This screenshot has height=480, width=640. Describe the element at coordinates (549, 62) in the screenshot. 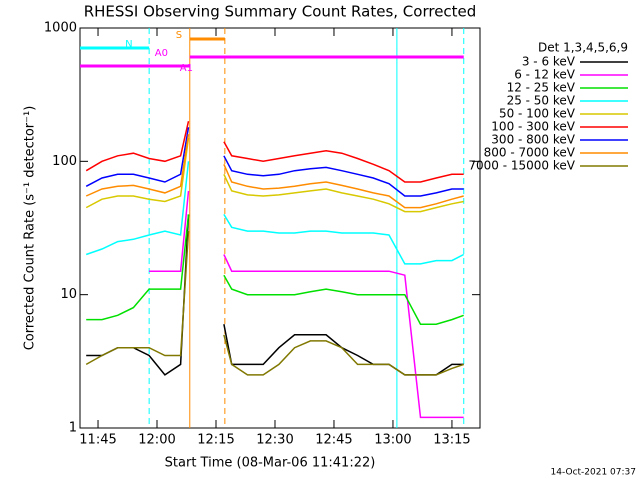

I see `legend-label: 3 - 6 keV` at that location.